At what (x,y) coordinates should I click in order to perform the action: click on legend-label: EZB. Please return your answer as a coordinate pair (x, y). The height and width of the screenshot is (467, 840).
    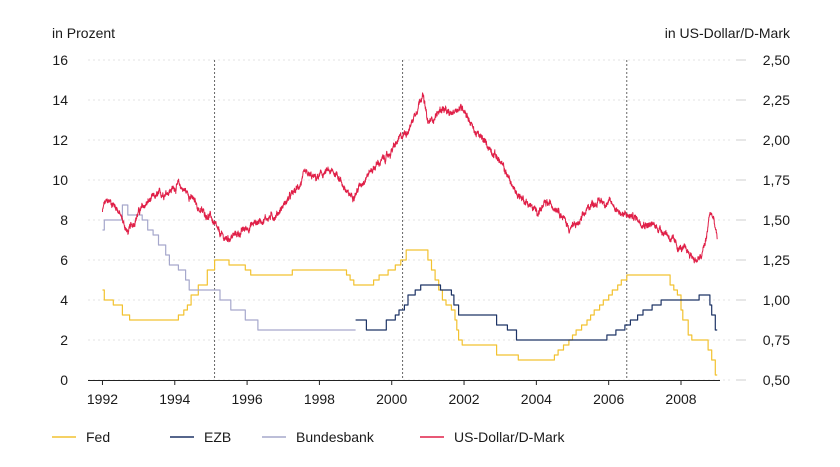
    Looking at the image, I should click on (217, 437).